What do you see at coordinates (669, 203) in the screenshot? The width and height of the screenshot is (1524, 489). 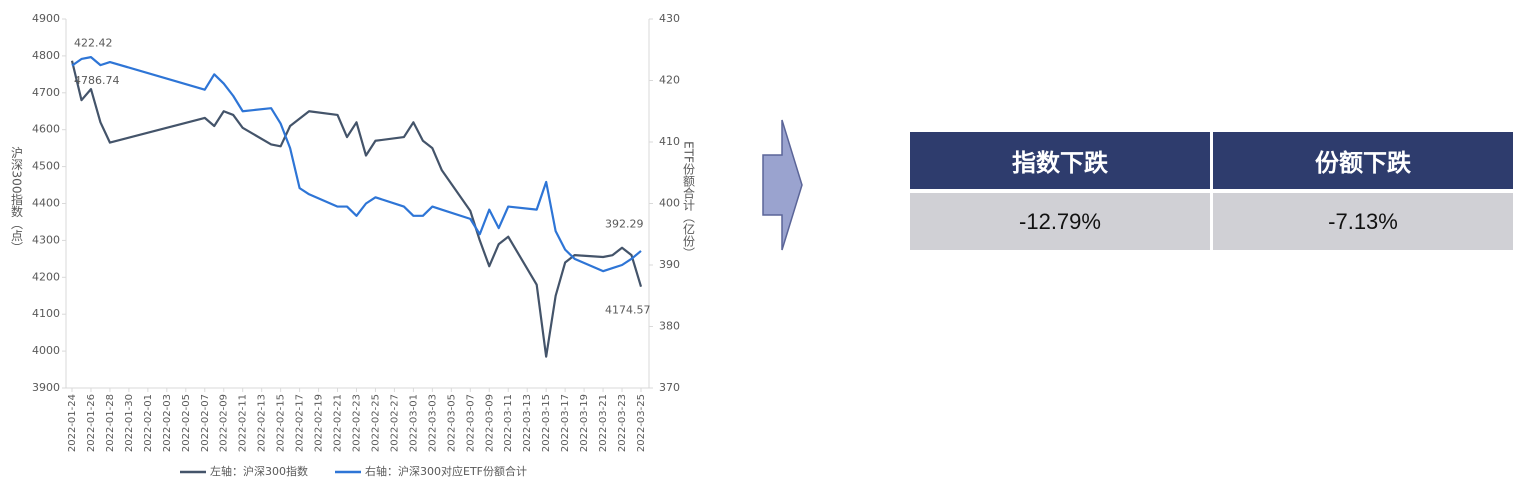 I see `y2-tick-label: 400` at bounding box center [669, 203].